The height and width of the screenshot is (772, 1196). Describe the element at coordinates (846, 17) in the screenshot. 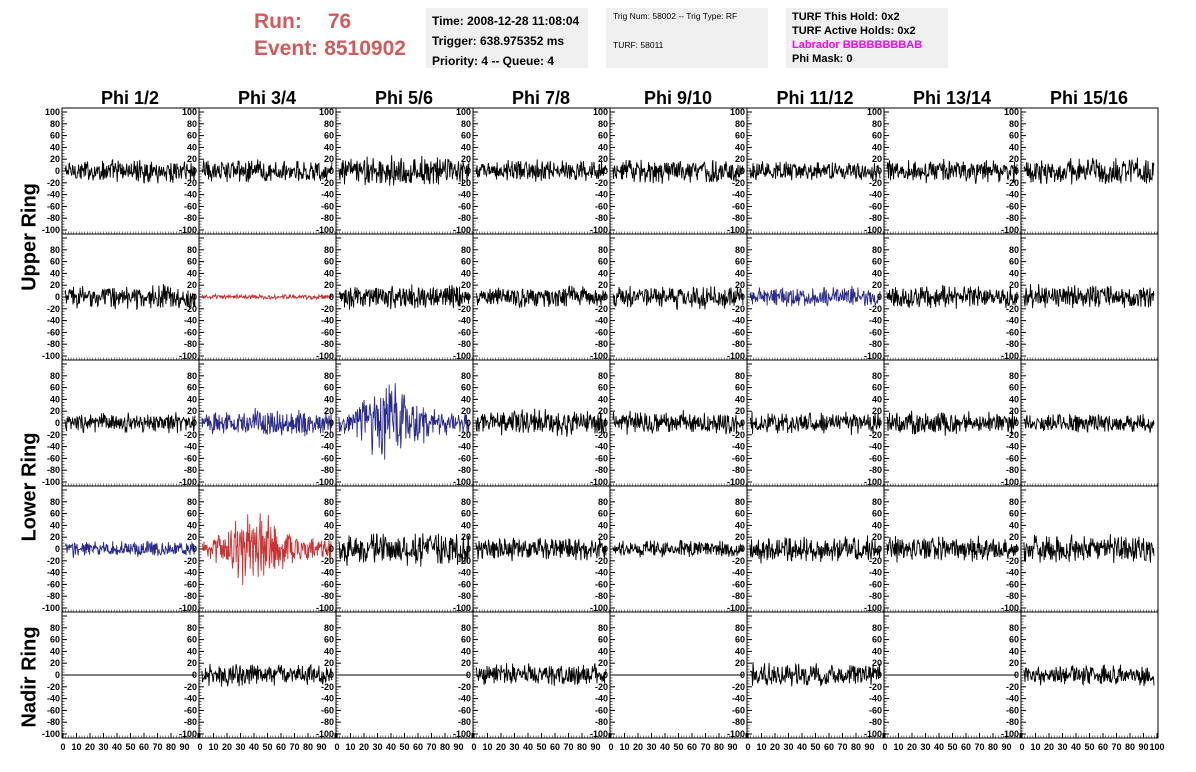

I see `turf-this-hold-text: TURF This Hold: 0x2` at that location.